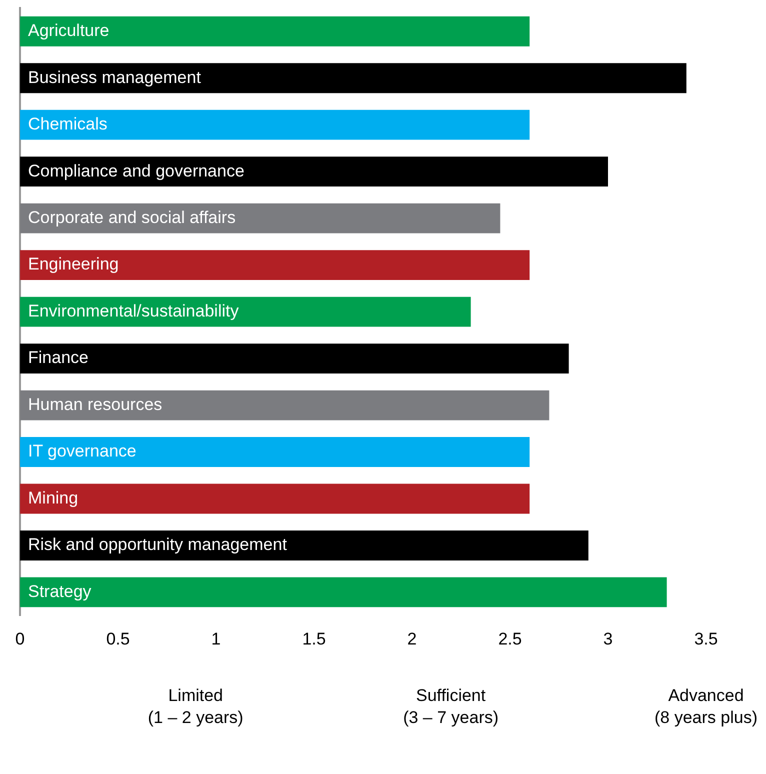 The width and height of the screenshot is (766, 774). I want to click on y-tick-label: Environmental/sustainability, so click(134, 310).